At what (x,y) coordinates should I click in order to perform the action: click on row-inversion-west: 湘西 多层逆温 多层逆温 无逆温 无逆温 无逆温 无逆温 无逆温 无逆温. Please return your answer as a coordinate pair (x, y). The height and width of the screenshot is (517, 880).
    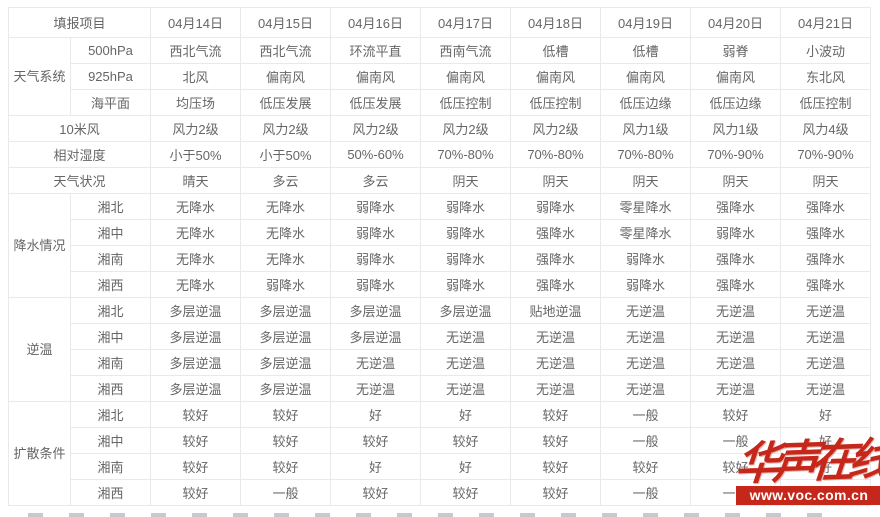
    Looking at the image, I should click on (440, 388).